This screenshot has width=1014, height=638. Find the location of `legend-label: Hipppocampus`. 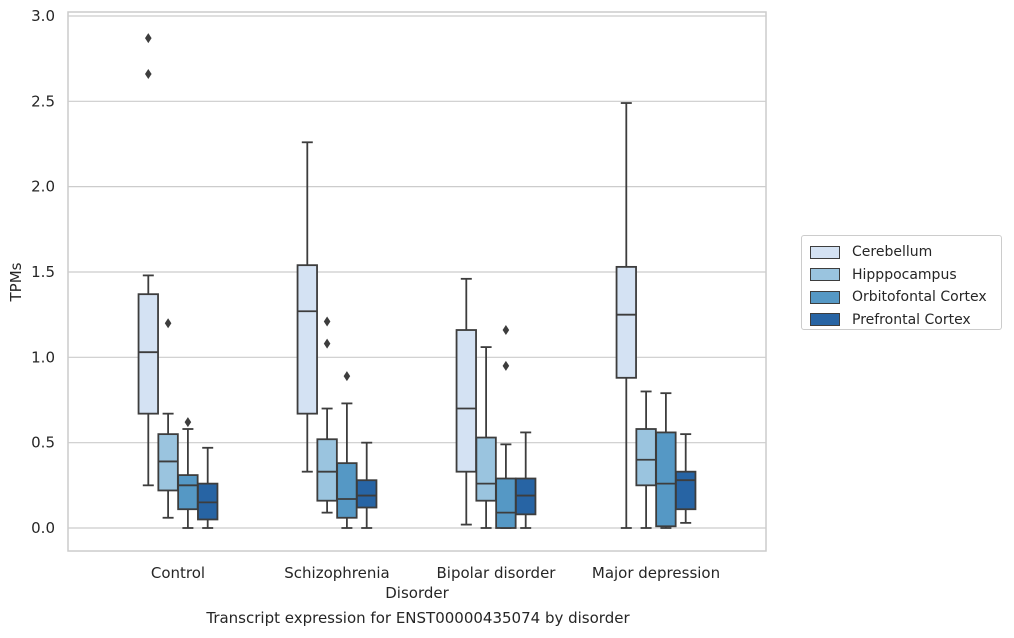

legend-label: Hipppocampus is located at coordinates (904, 274).